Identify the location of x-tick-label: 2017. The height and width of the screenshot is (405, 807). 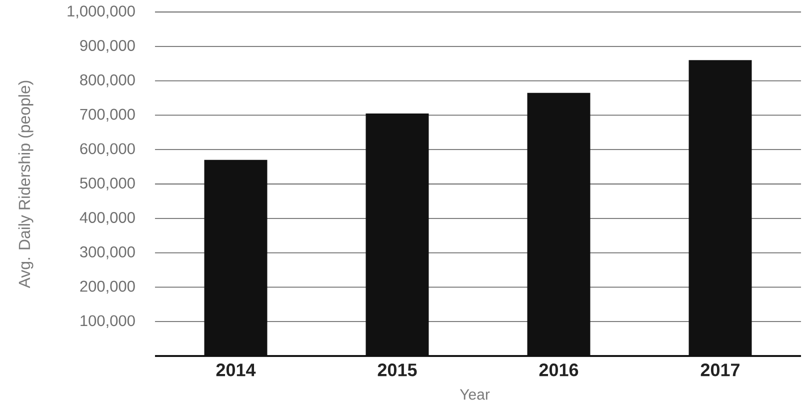
(720, 370).